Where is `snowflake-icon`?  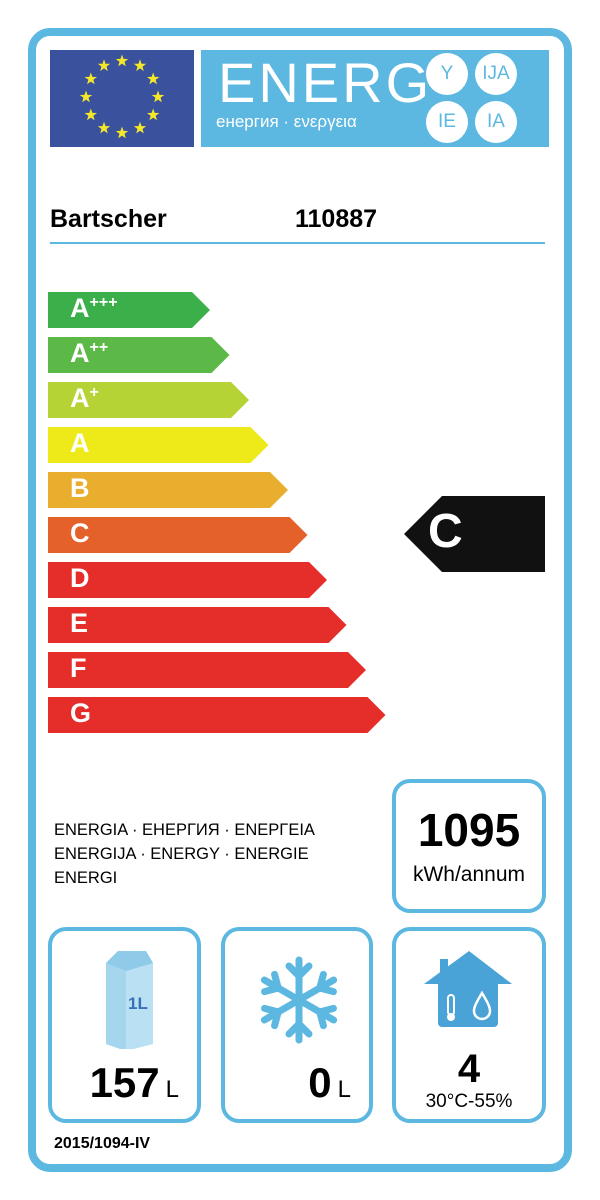
snowflake-icon is located at coordinates (299, 1000).